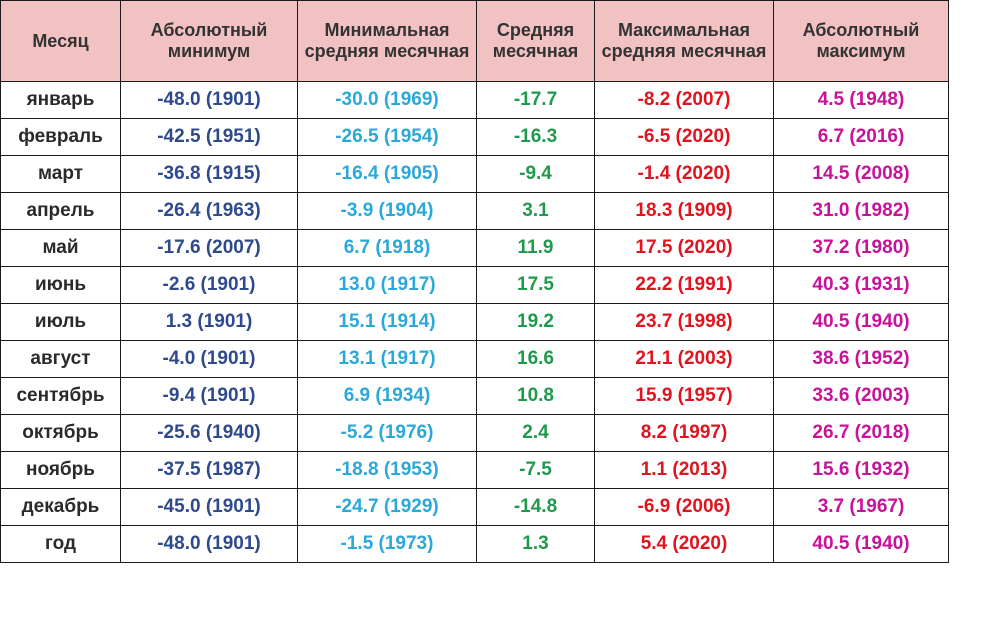  I want to click on cell-month: май, so click(60, 248).